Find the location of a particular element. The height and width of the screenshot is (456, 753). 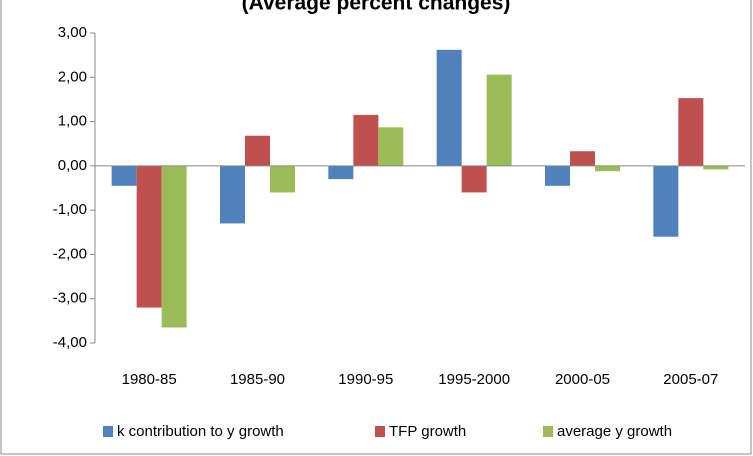

x-tick-label: 2005-07 is located at coordinates (690, 379).